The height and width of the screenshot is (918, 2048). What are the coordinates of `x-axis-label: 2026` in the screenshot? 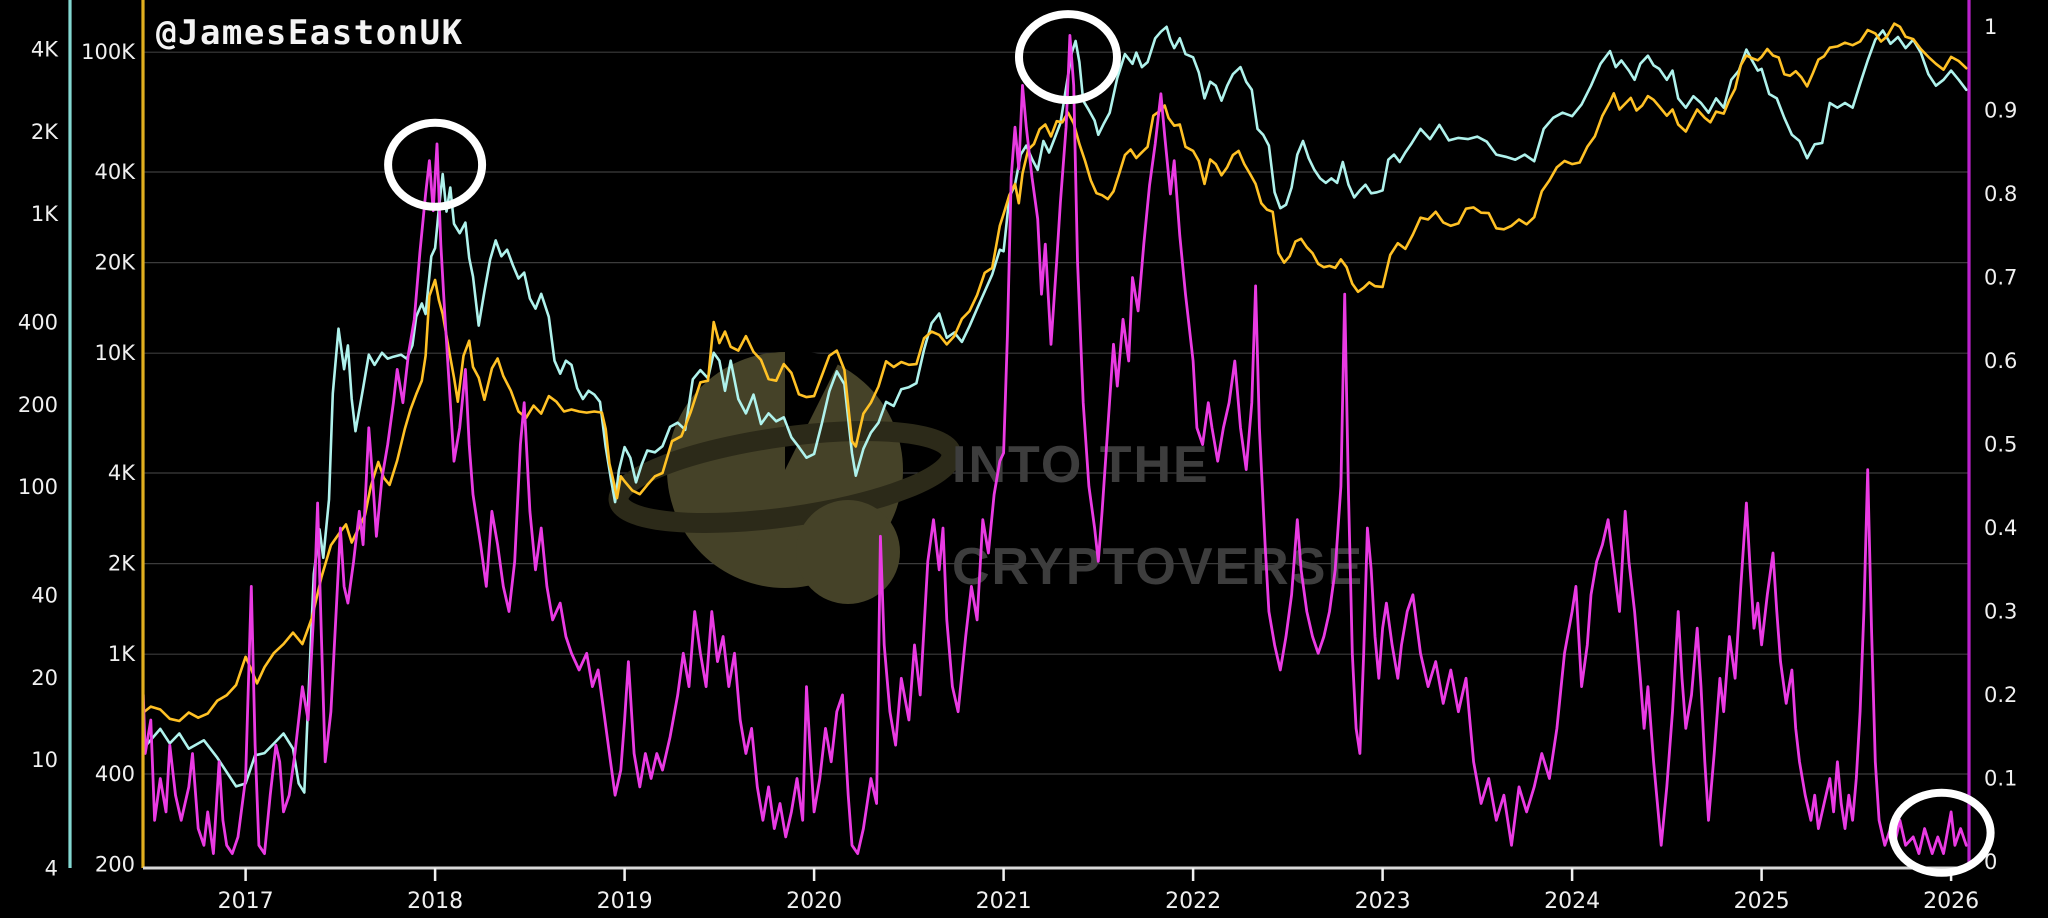 It's located at (1951, 901).